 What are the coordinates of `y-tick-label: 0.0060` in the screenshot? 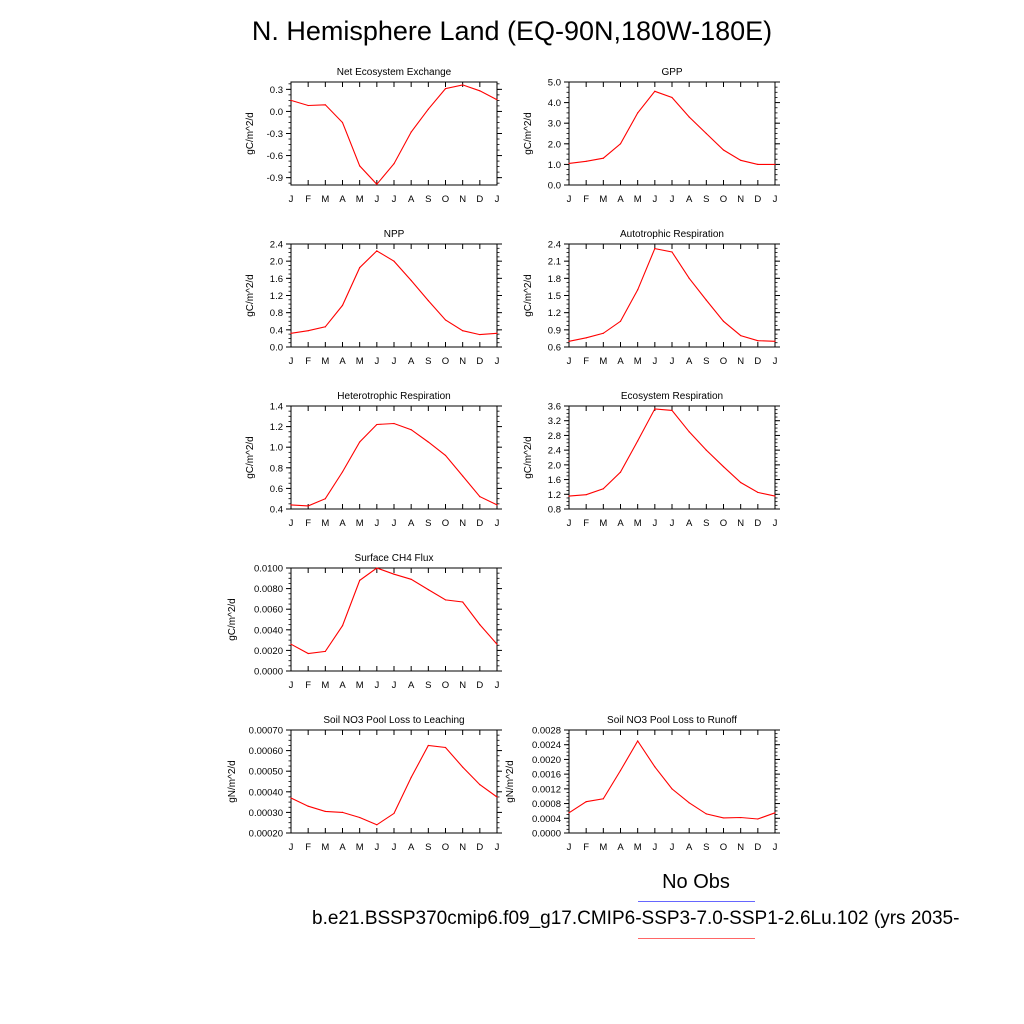 It's located at (268, 610).